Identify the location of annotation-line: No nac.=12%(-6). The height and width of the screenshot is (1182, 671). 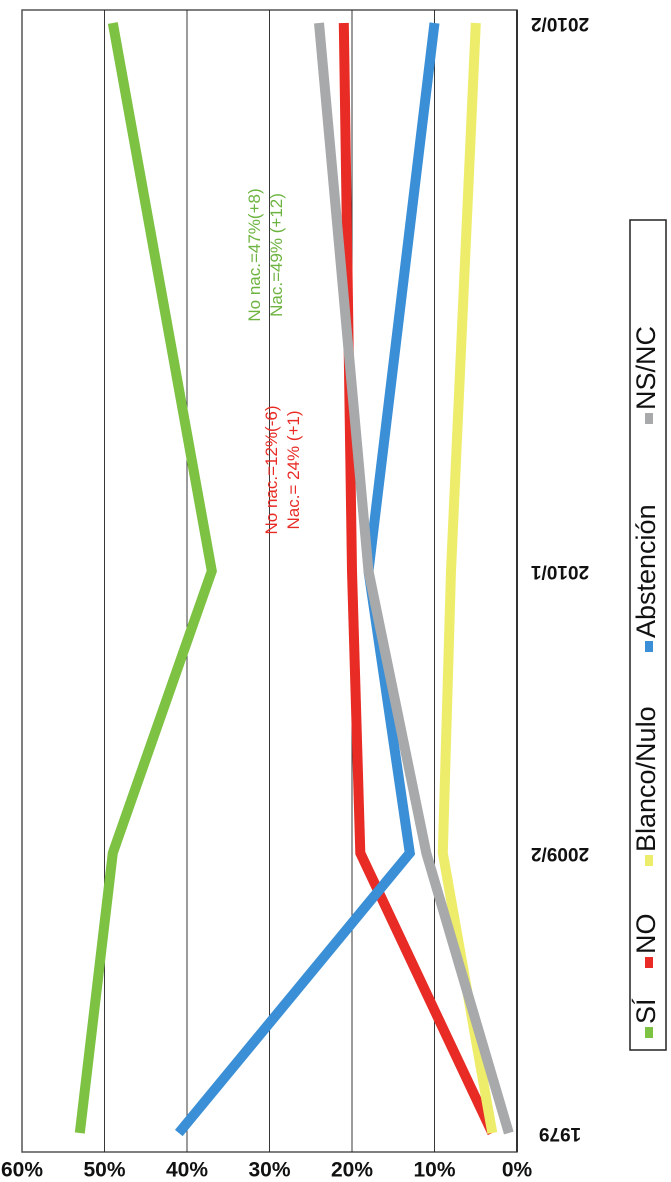
(271, 470).